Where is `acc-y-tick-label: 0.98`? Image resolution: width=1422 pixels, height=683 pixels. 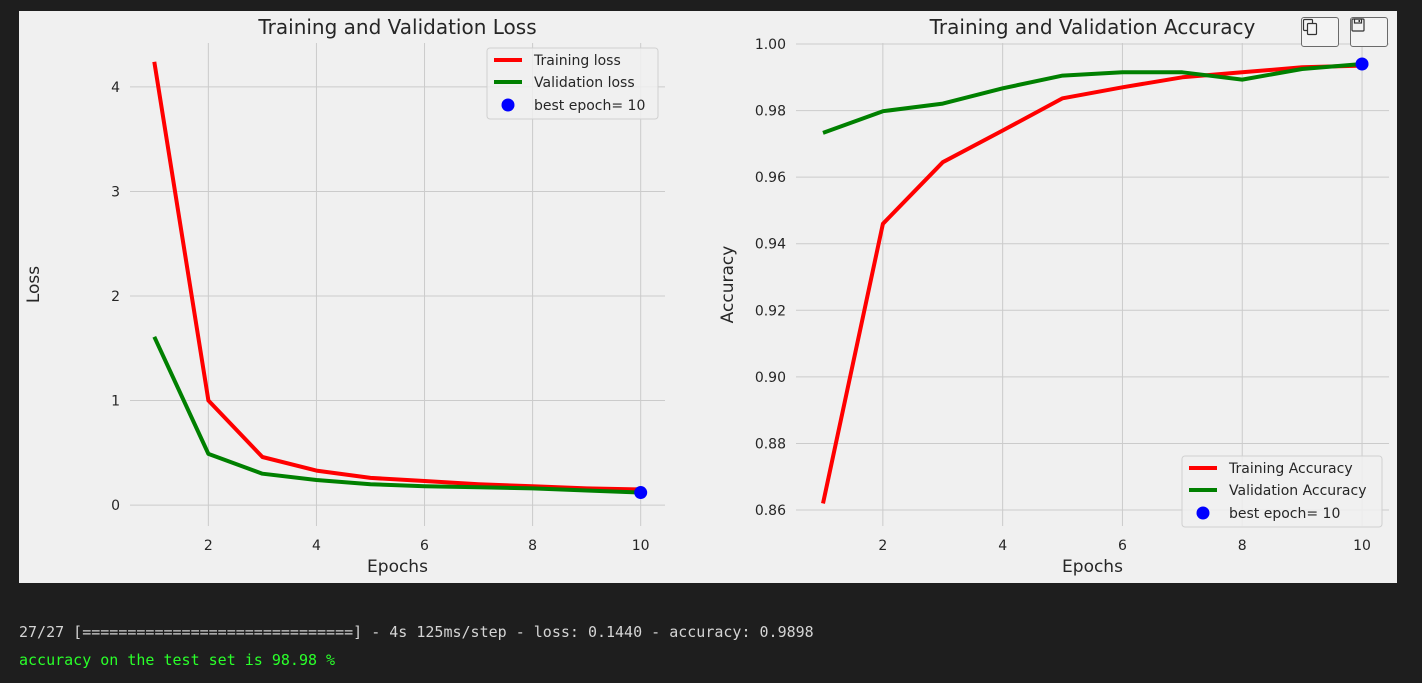 acc-y-tick-label: 0.98 is located at coordinates (770, 112).